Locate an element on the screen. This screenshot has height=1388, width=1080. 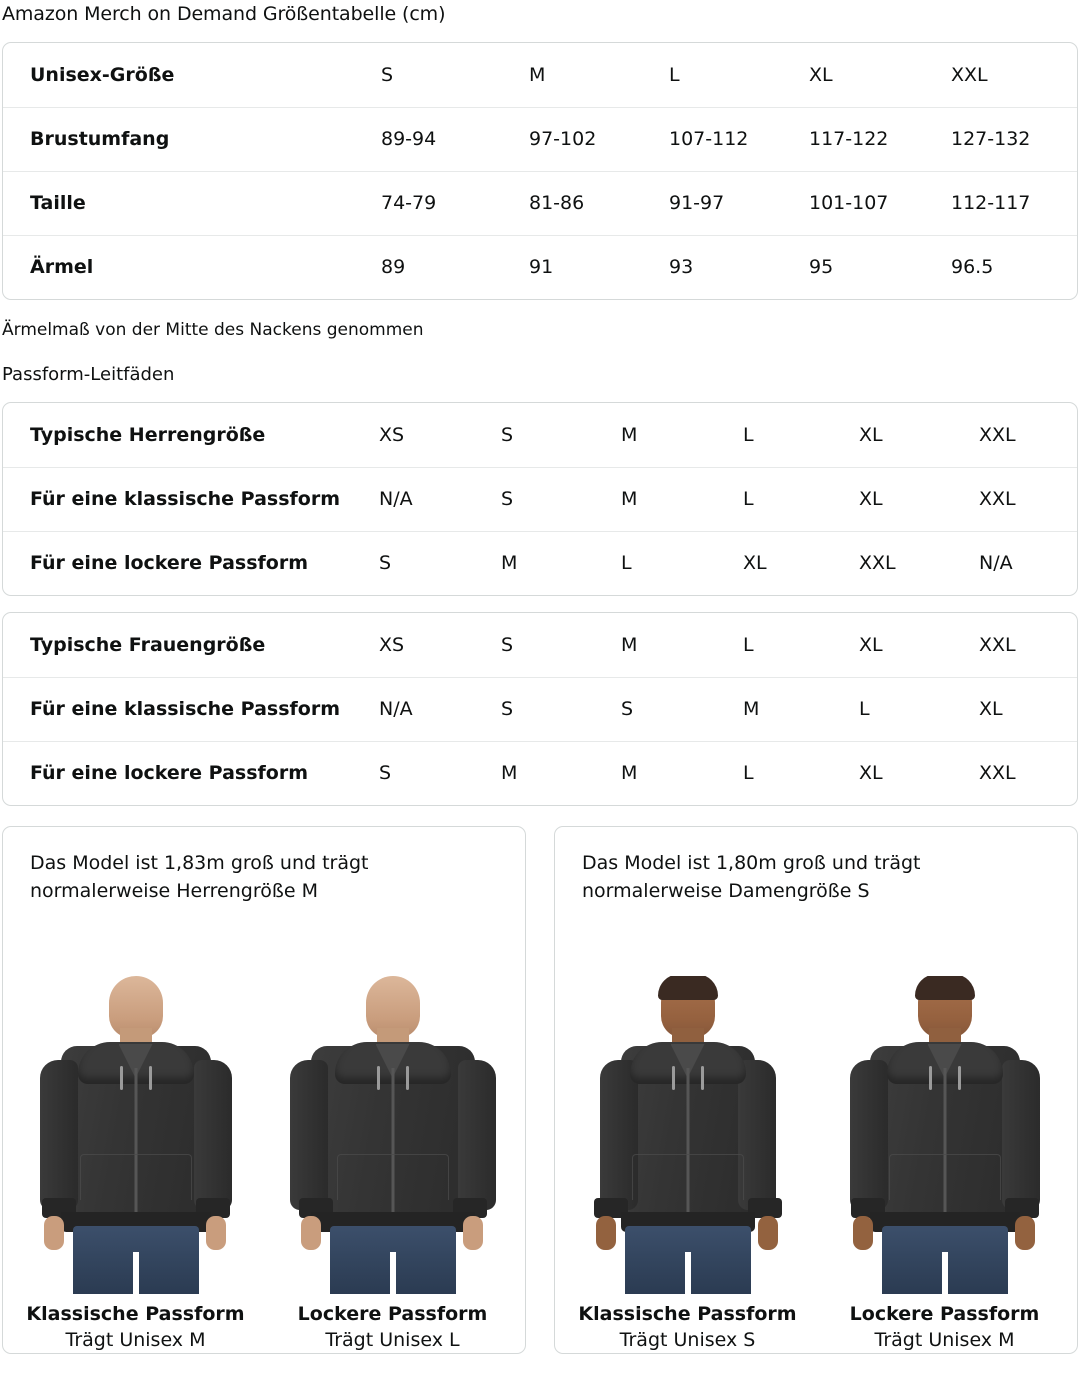
mens-fit-col-xs: XS is located at coordinates (392, 434).